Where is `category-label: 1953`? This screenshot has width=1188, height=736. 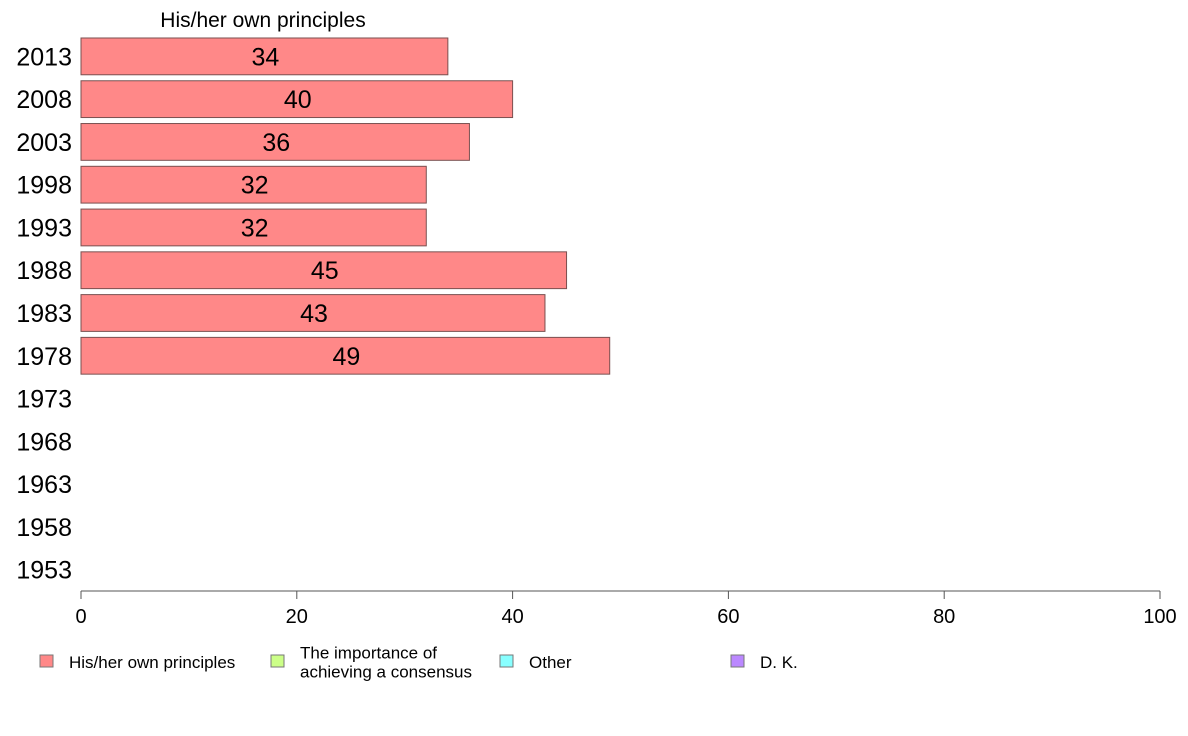
category-label: 1953 is located at coordinates (44, 571).